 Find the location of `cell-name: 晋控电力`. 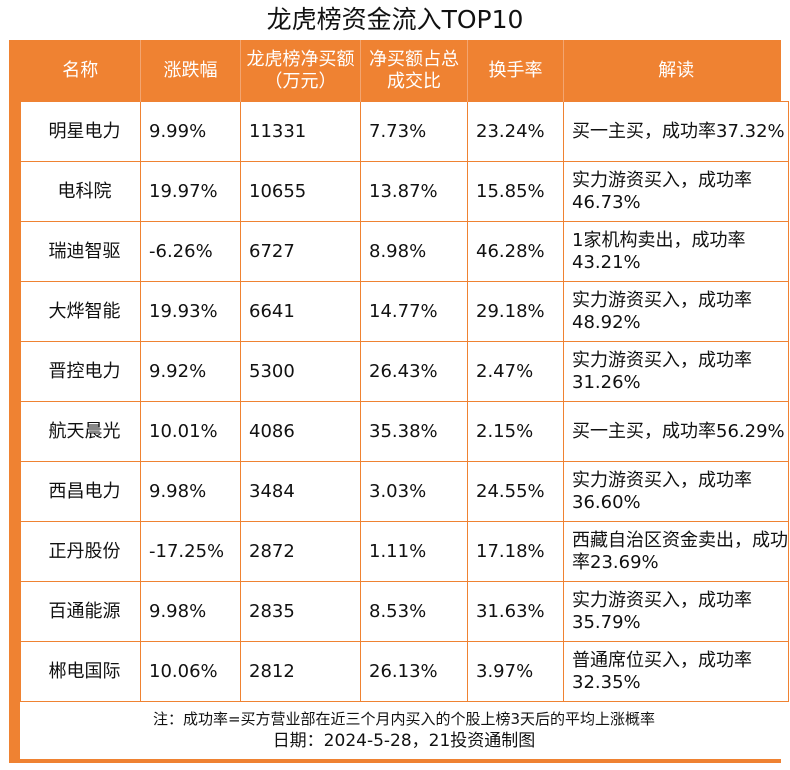

cell-name: 晋控电力 is located at coordinates (80, 371).